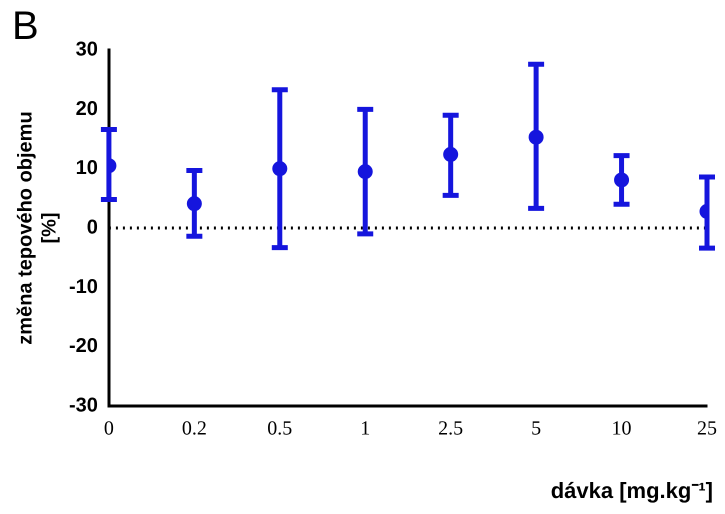 The image size is (725, 514). Describe the element at coordinates (83, 287) in the screenshot. I see `y-tick-label: -10` at that location.